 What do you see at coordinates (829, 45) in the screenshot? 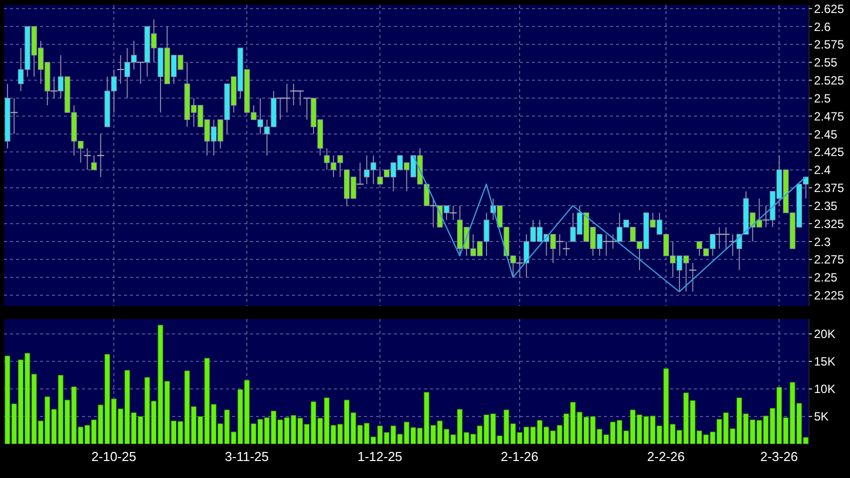
I see `y-tick-label: 2.575` at bounding box center [829, 45].